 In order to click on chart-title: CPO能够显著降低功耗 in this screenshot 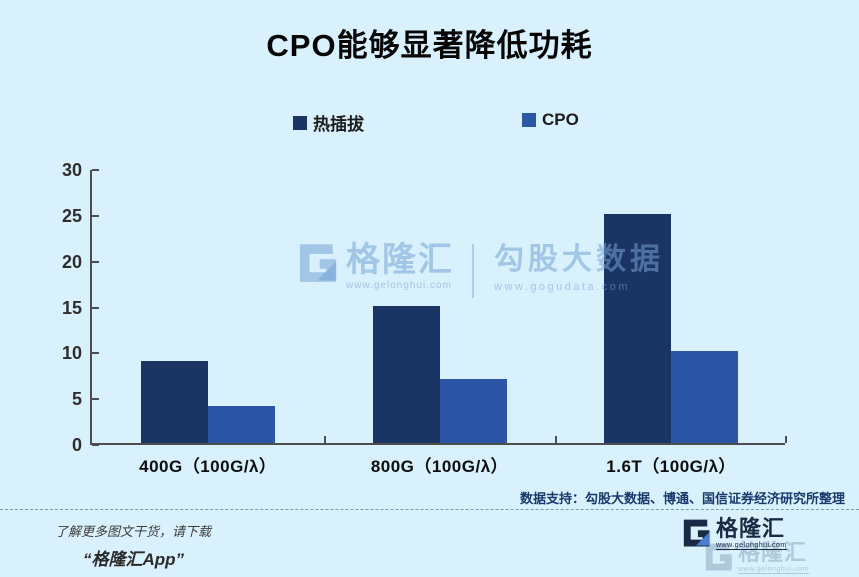, I will do `click(429, 45)`.